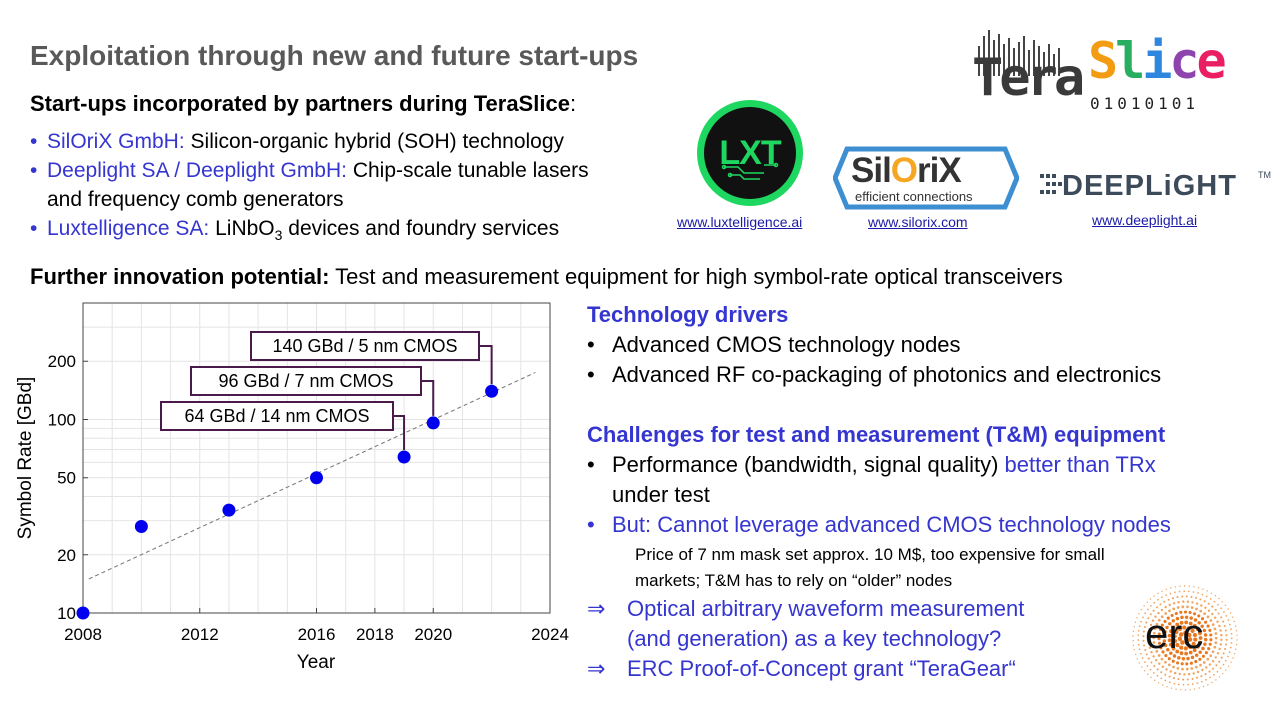 The width and height of the screenshot is (1280, 720). Describe the element at coordinates (1145, 220) in the screenshot. I see `deeplight-link: www.deeplight.ai` at that location.